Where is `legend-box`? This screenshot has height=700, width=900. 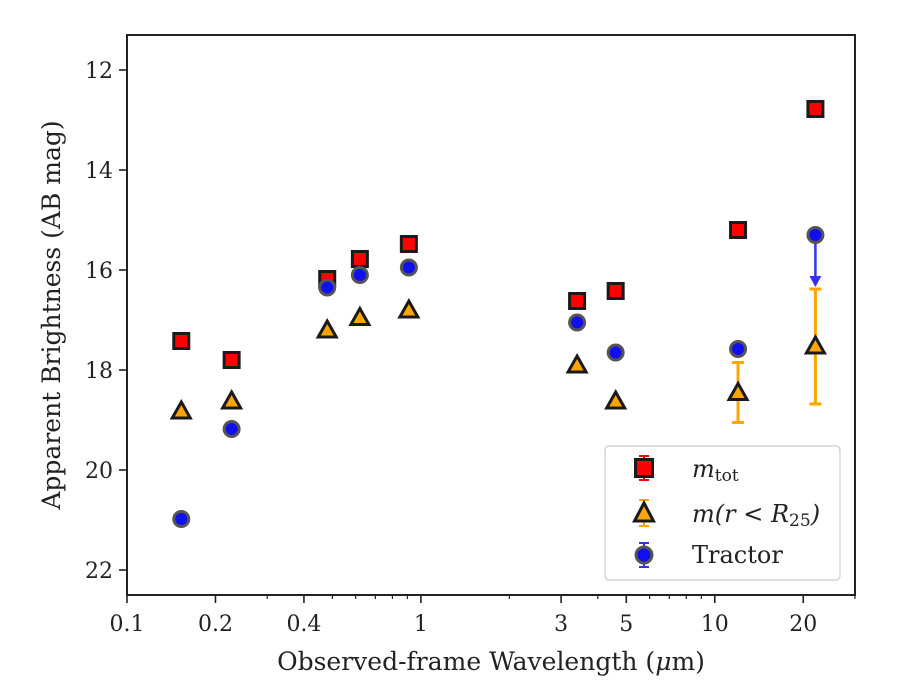 legend-box is located at coordinates (722, 513).